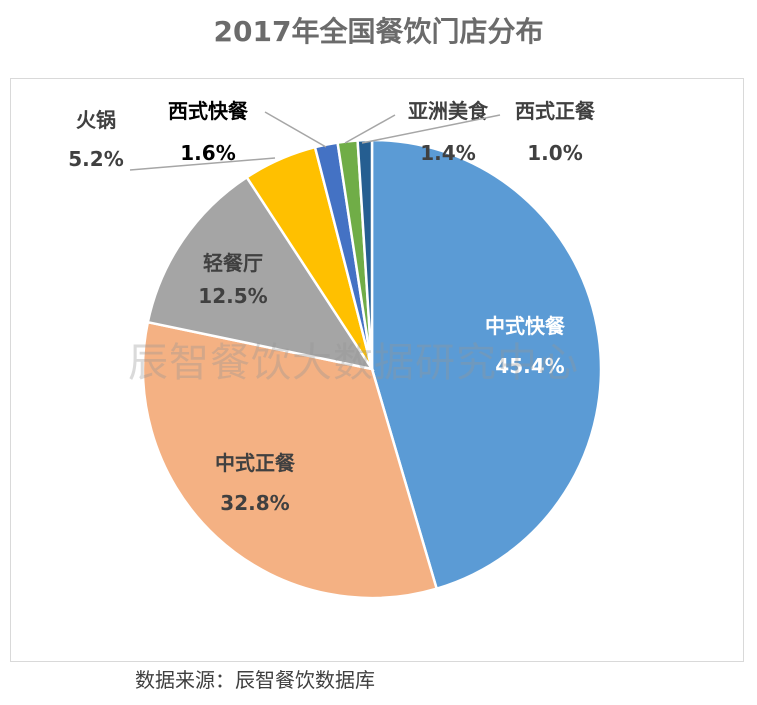  What do you see at coordinates (254, 503) in the screenshot?
I see `data-label: 32.8%` at bounding box center [254, 503].